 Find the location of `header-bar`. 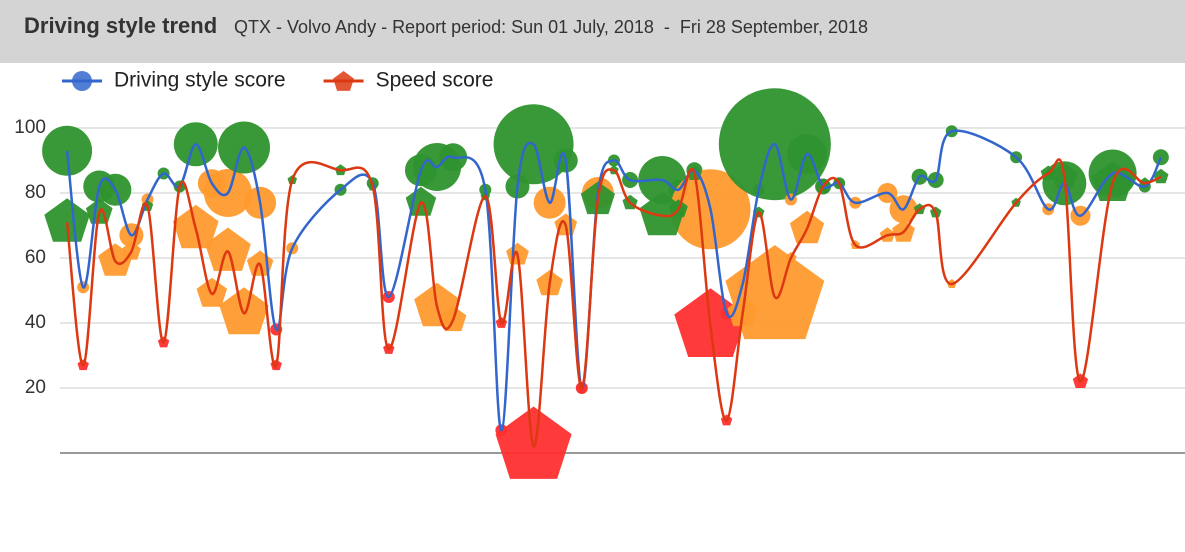

header-bar is located at coordinates (592, 31).